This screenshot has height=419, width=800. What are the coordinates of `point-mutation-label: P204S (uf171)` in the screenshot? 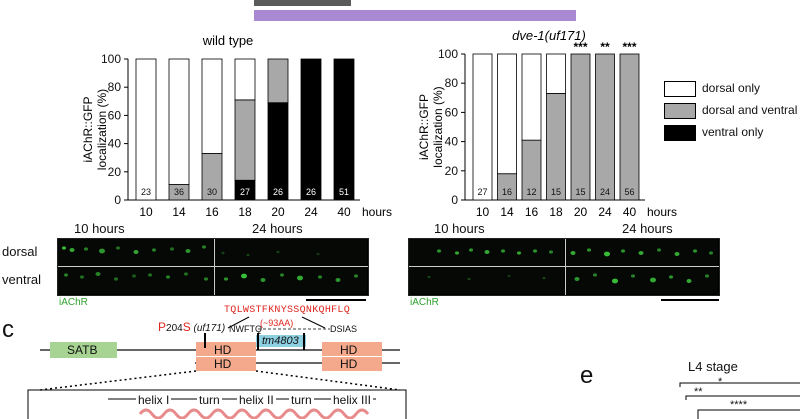 It's located at (191, 327).